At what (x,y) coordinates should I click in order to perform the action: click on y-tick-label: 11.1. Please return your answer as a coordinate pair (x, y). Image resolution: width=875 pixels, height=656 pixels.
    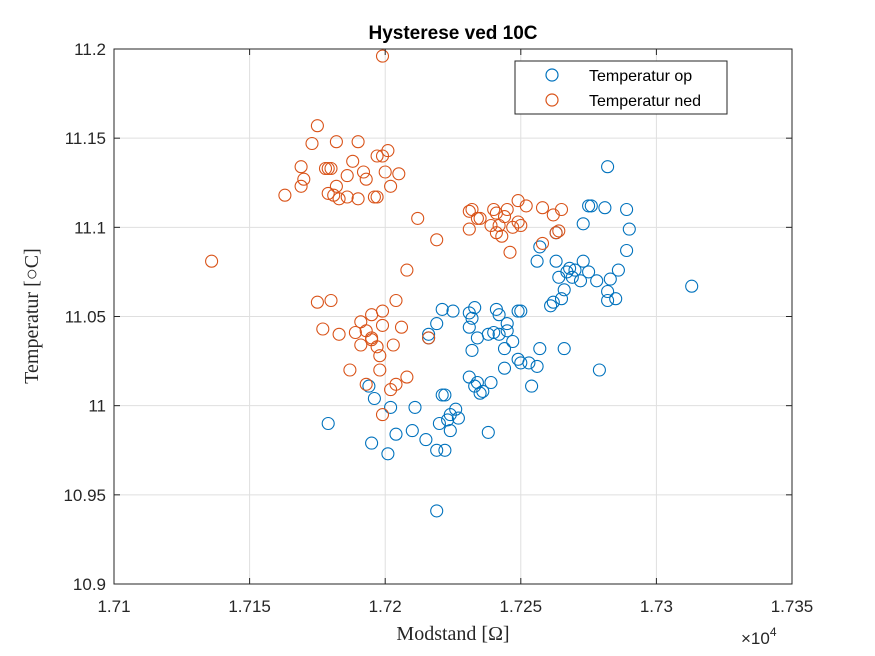
    Looking at the image, I should click on (90, 227).